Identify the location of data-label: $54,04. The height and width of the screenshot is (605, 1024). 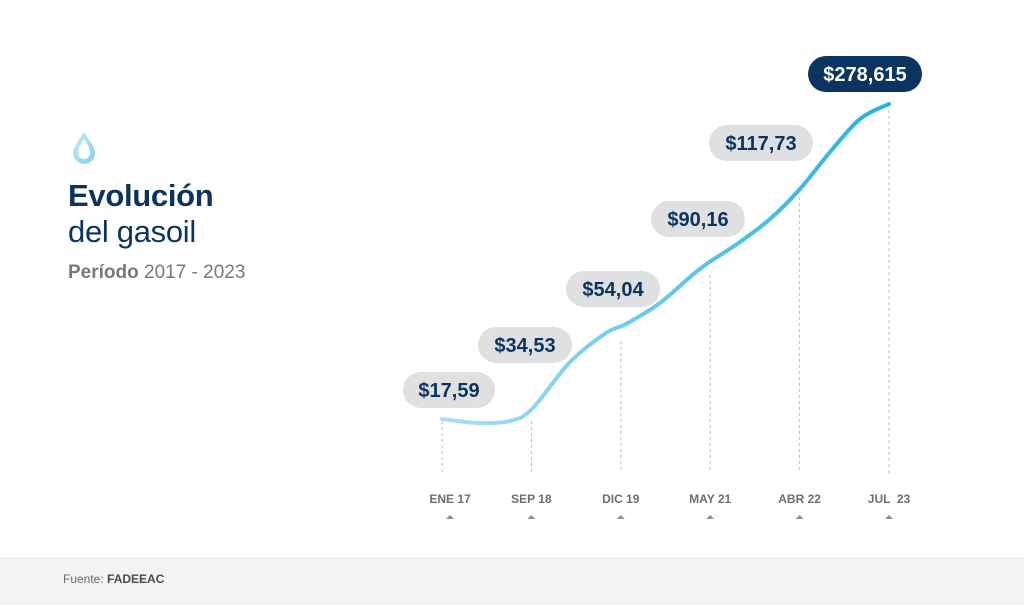
(613, 289).